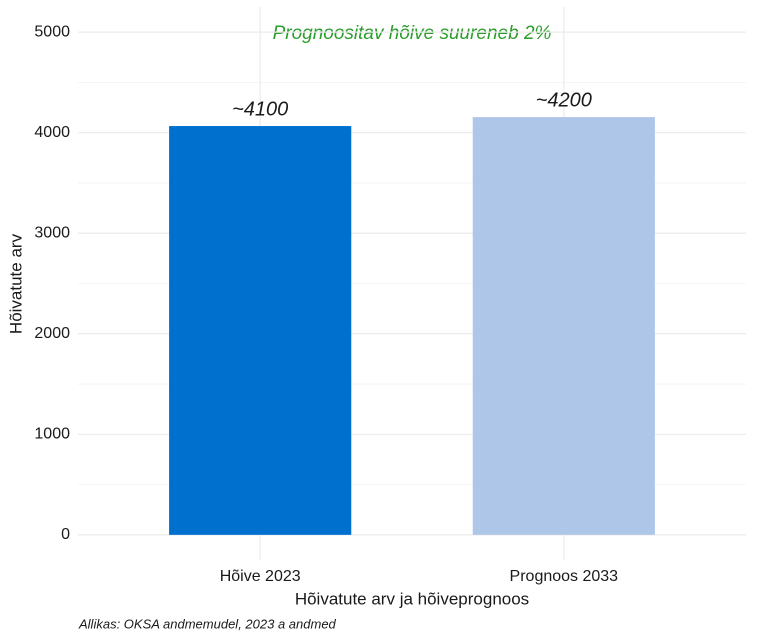 The height and width of the screenshot is (640, 768). Describe the element at coordinates (65, 534) in the screenshot. I see `y-tick-label: 0` at that location.